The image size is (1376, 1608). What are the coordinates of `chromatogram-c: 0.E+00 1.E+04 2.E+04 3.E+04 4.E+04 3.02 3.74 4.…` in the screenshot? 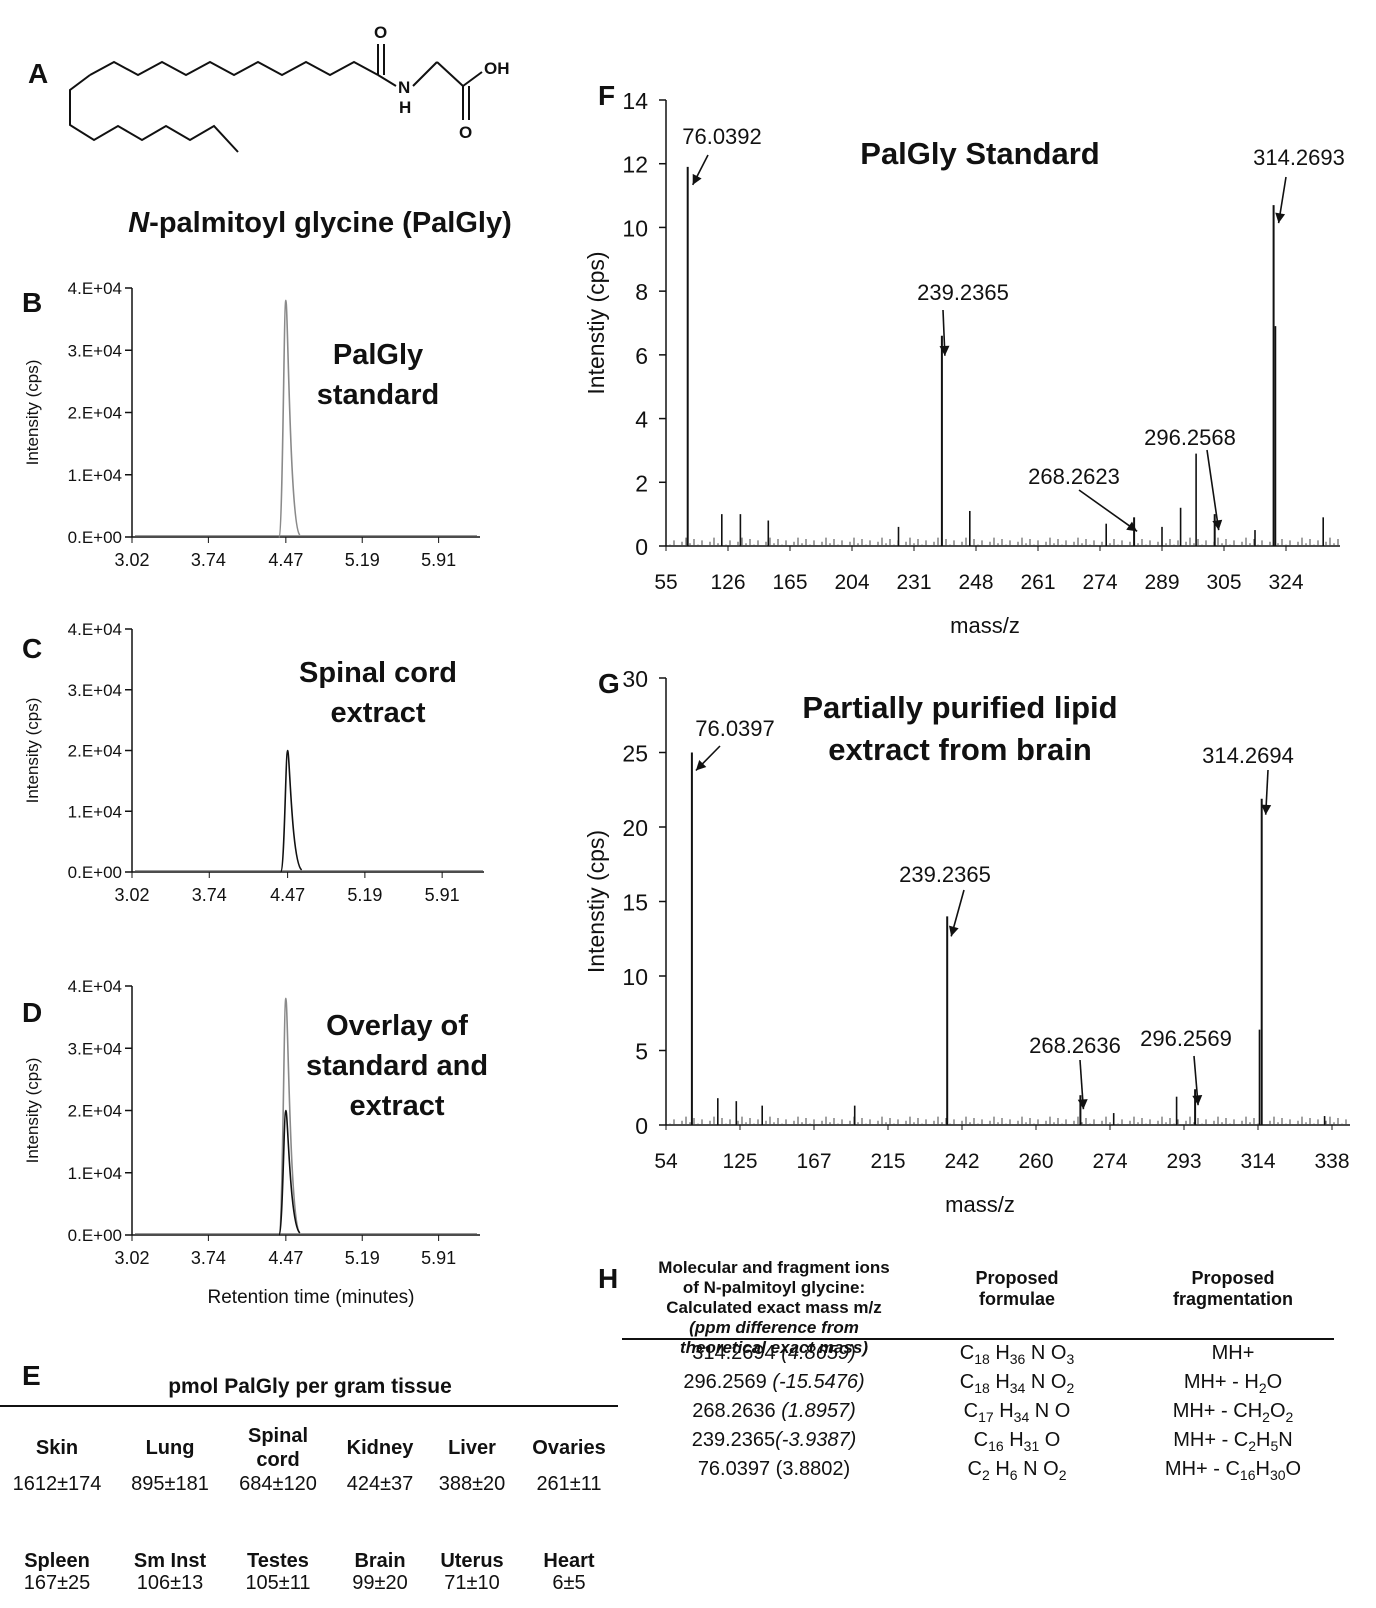 It's located at (253, 762).